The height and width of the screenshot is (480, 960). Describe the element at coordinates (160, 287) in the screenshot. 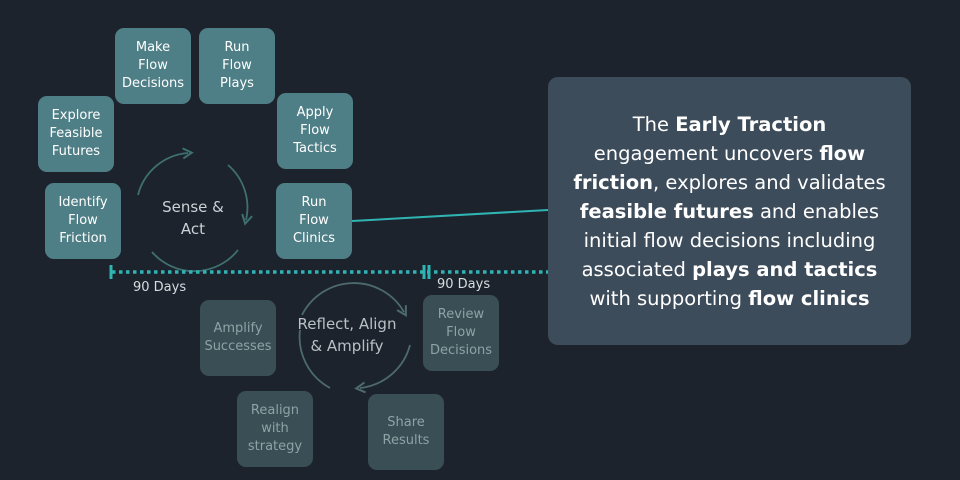

I see `timeline-label-left: 90 Days` at that location.